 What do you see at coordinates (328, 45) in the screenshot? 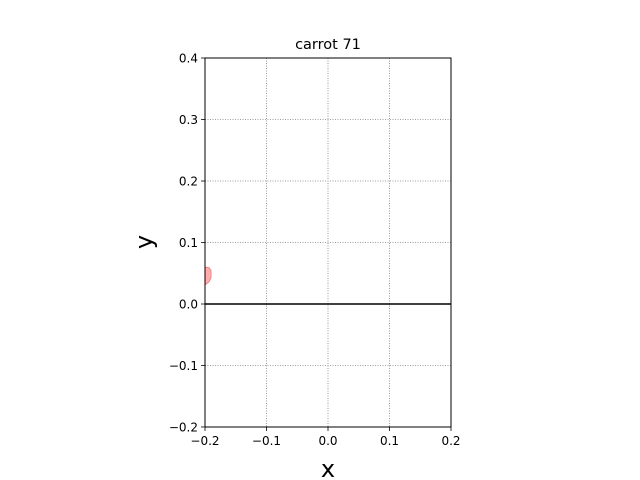
I see `chart-title: carrot 71` at bounding box center [328, 45].